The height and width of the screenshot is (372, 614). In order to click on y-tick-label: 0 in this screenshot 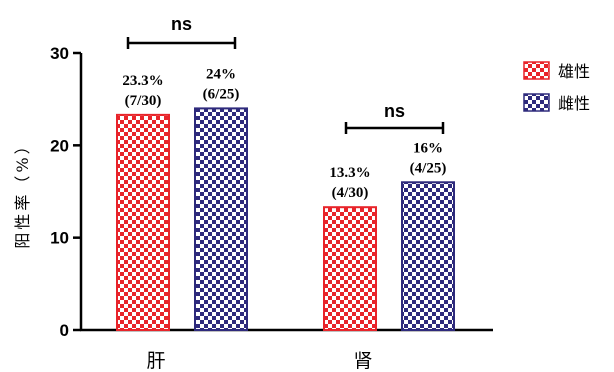, I will do `click(64, 330)`.